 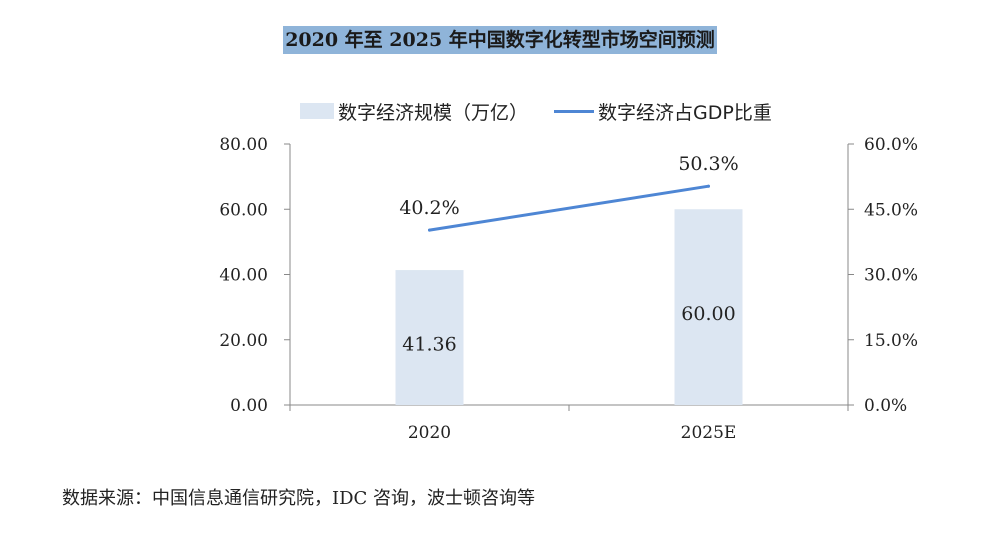 What do you see at coordinates (891, 276) in the screenshot?
I see `right-tick-label: 30.0%` at bounding box center [891, 276].